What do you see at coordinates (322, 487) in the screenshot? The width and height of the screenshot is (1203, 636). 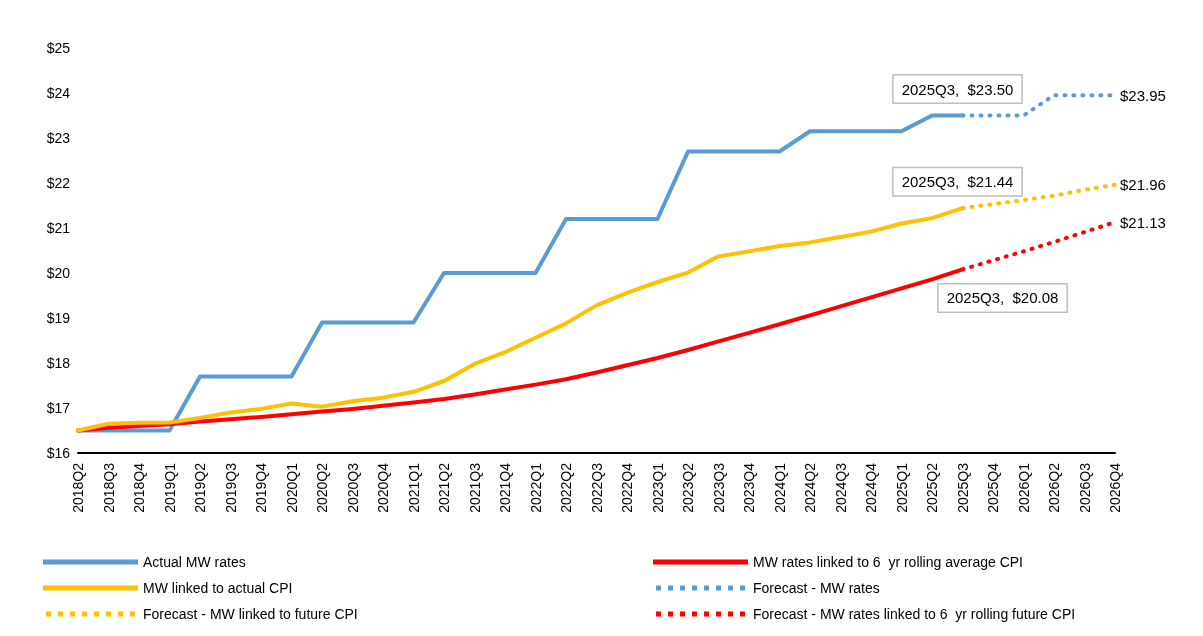 I see `x-tick-label: 2020Q2` at bounding box center [322, 487].